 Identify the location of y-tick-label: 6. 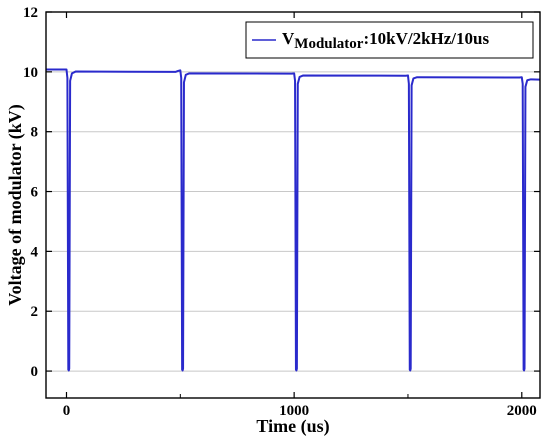
(35, 193).